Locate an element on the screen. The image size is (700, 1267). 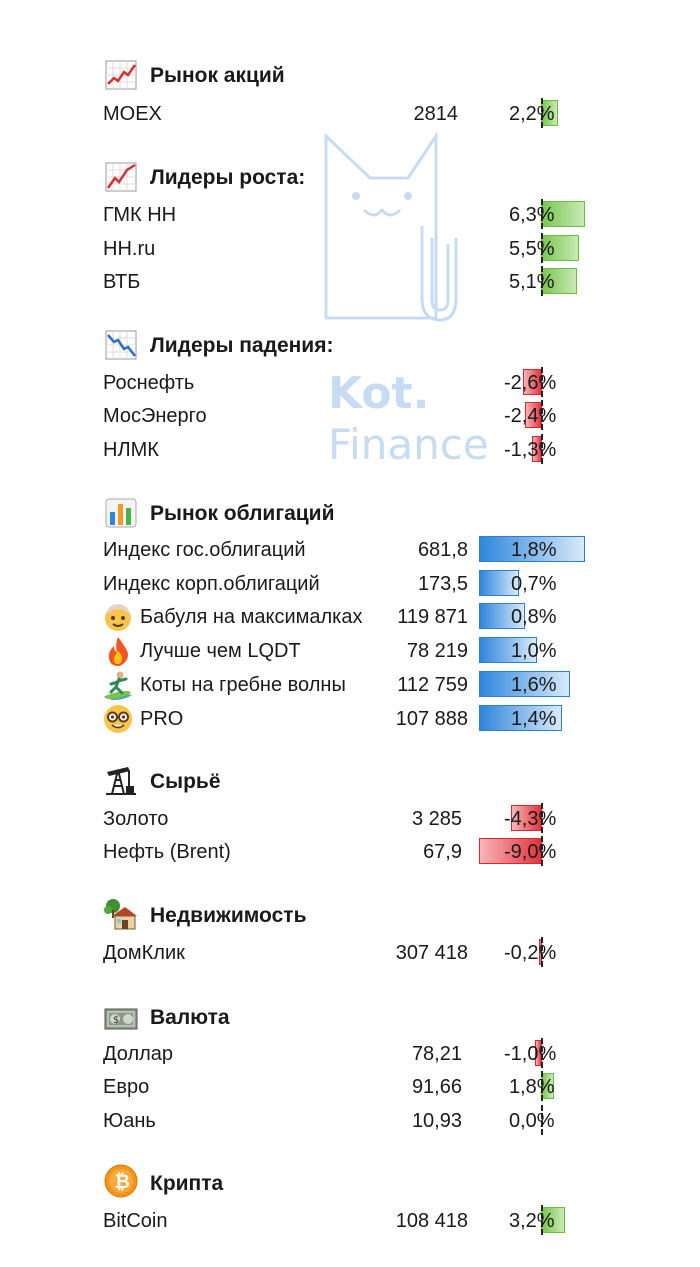
table-row: ГМК НН 6,3% is located at coordinates (350, 214).